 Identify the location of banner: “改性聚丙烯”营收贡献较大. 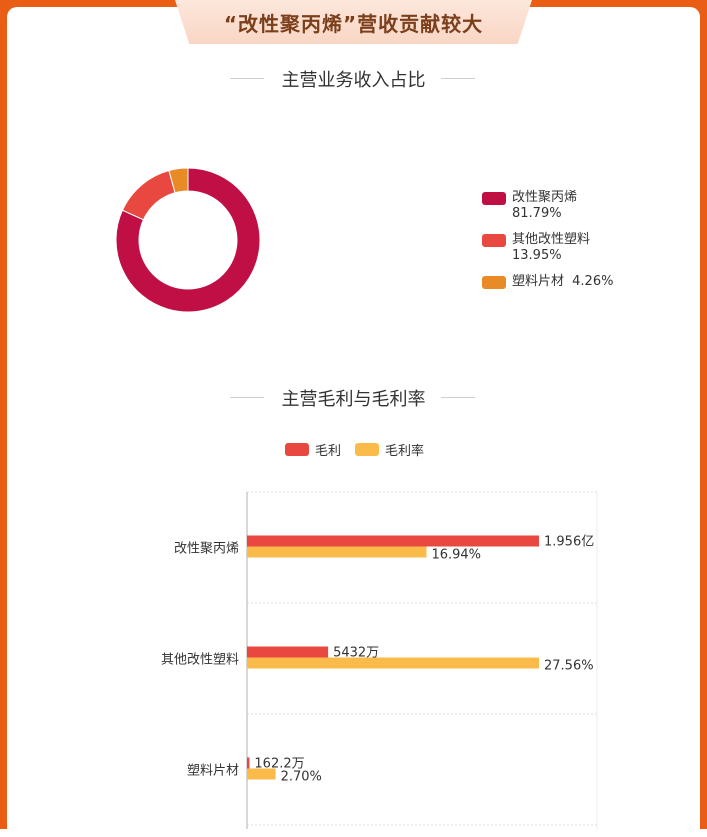
(353, 22).